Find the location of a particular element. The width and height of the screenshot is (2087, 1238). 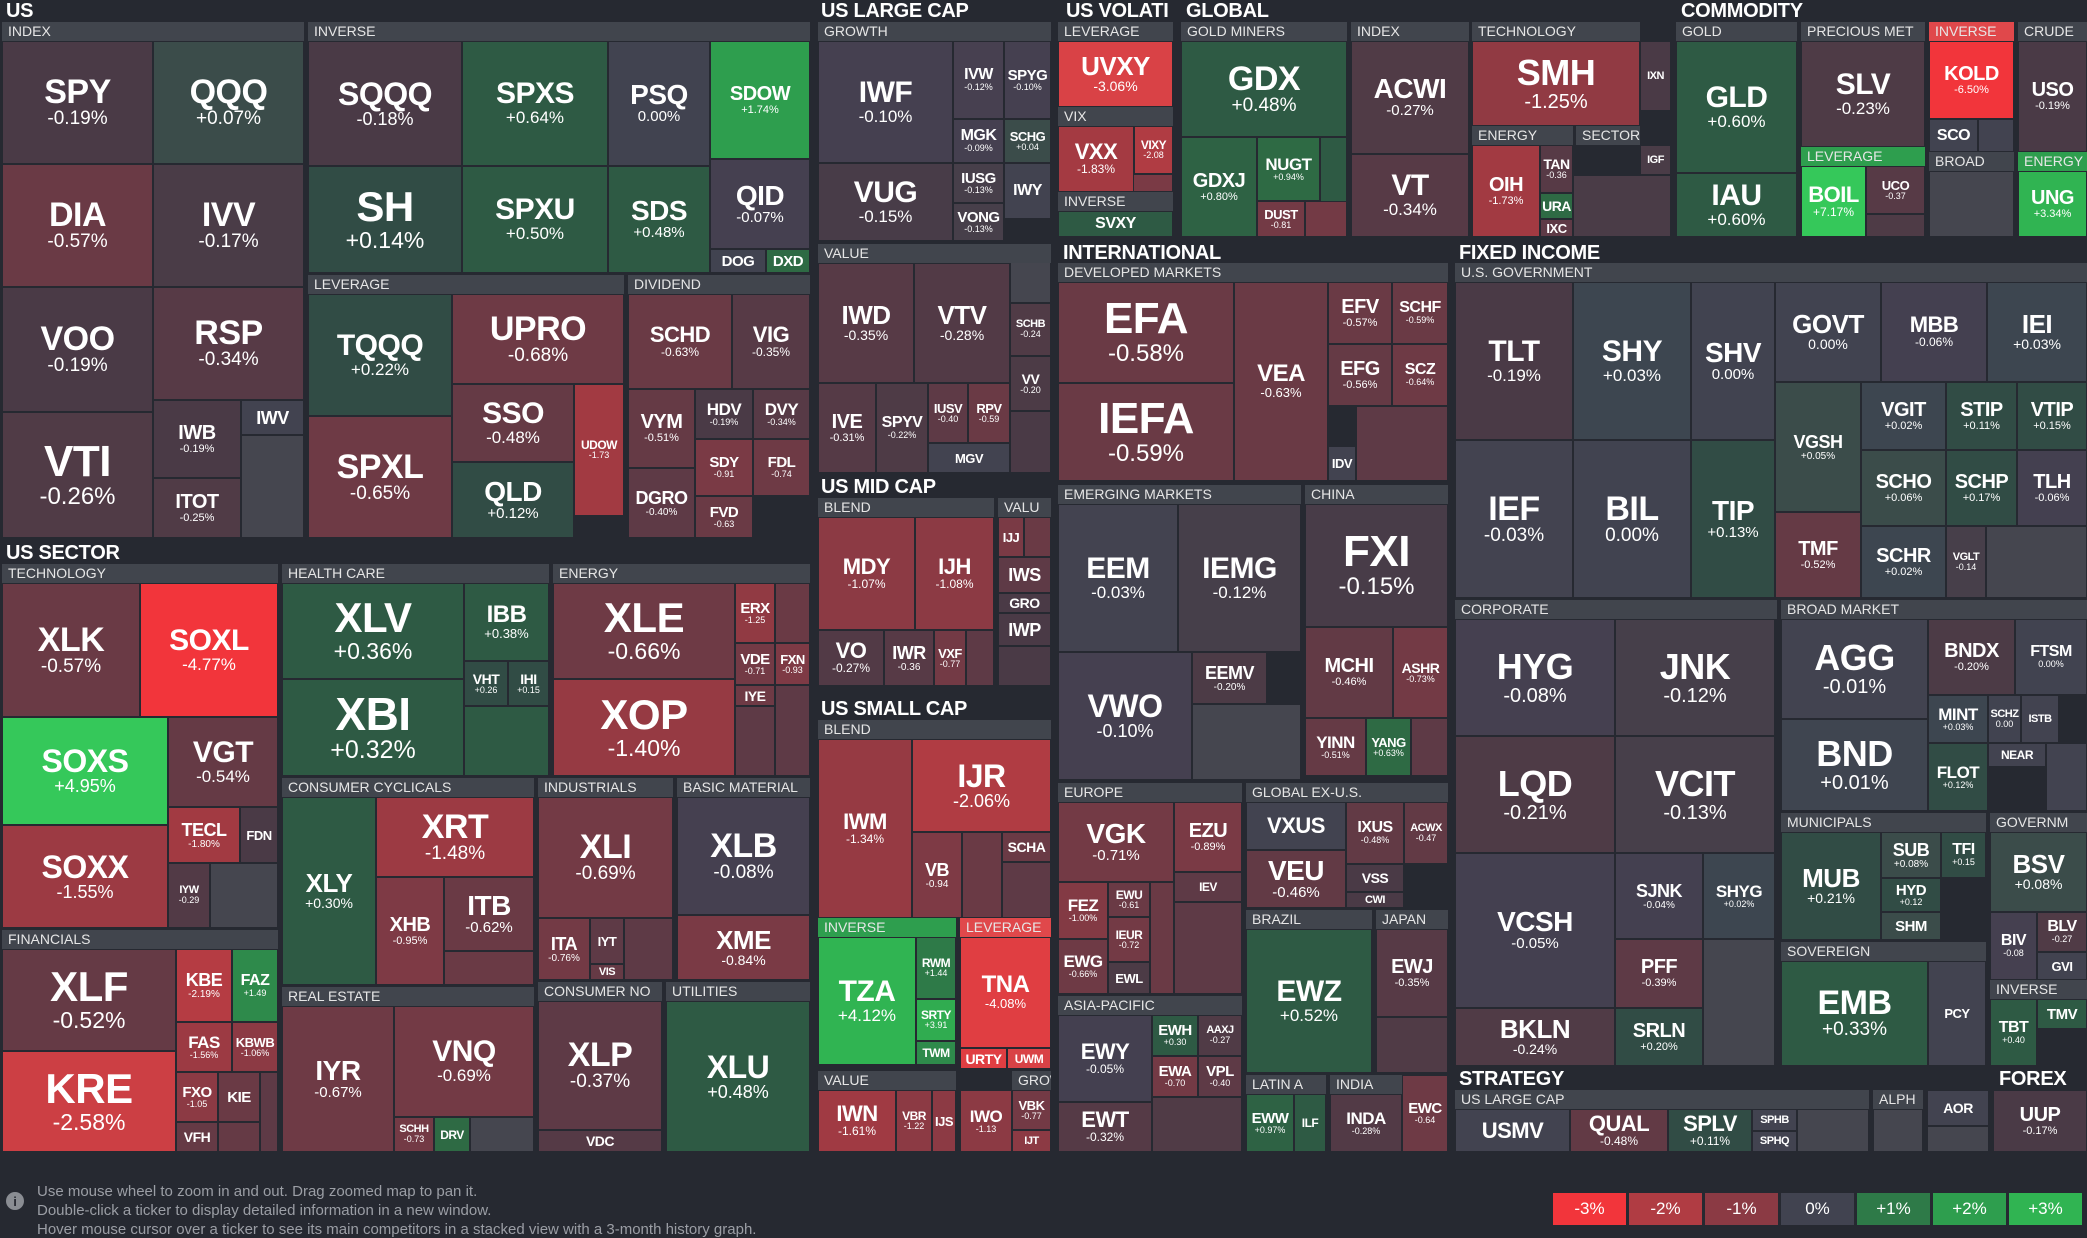

ticker-tile-iei: IEI +0.03% is located at coordinates (2037, 332).